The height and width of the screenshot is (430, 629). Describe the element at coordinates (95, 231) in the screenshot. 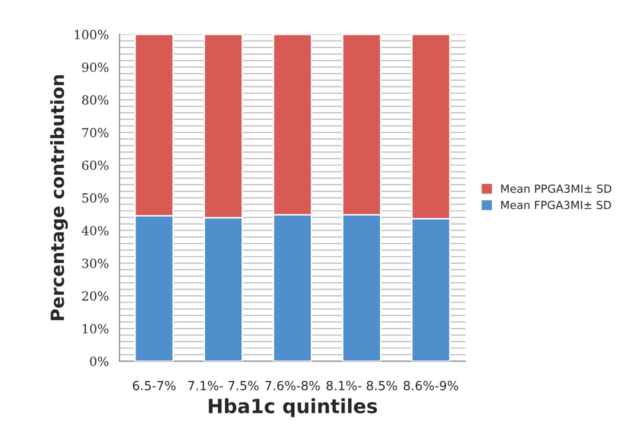

I see `y-tick-label: 40%` at that location.